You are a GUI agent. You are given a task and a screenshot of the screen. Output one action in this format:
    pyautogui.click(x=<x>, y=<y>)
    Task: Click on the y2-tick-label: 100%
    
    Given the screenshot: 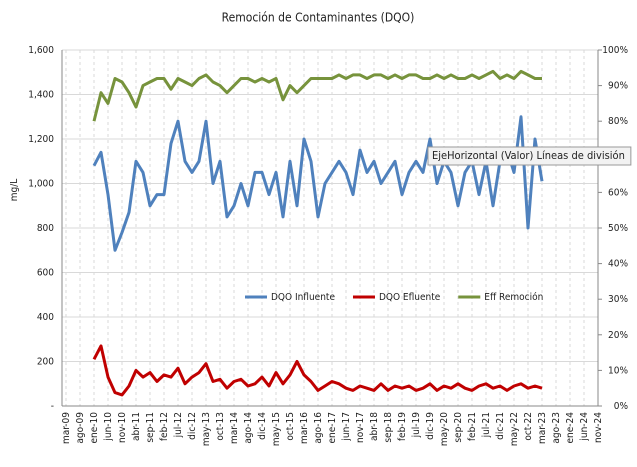 What is the action you would take?
    pyautogui.click(x=615, y=50)
    